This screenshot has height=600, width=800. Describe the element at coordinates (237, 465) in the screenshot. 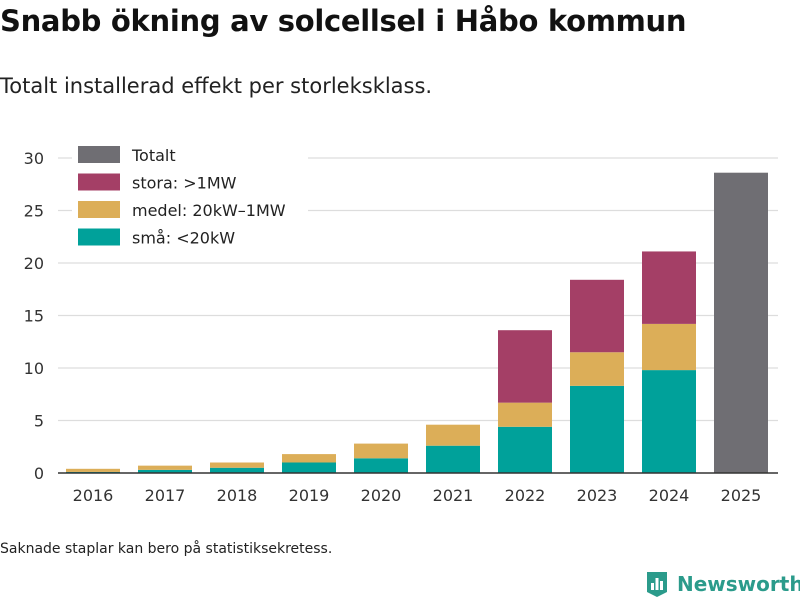

I see `bar-medium-2018` at that location.